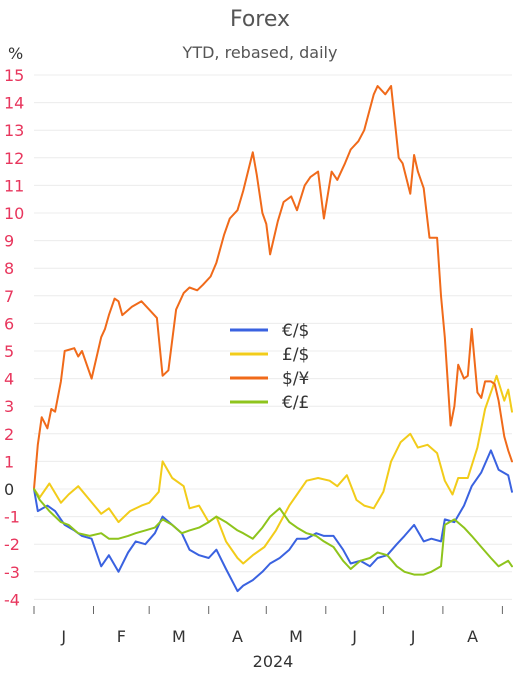 The height and width of the screenshot is (681, 519). What do you see at coordinates (9, 296) in the screenshot?
I see `y-tick-label: 7` at bounding box center [9, 296].